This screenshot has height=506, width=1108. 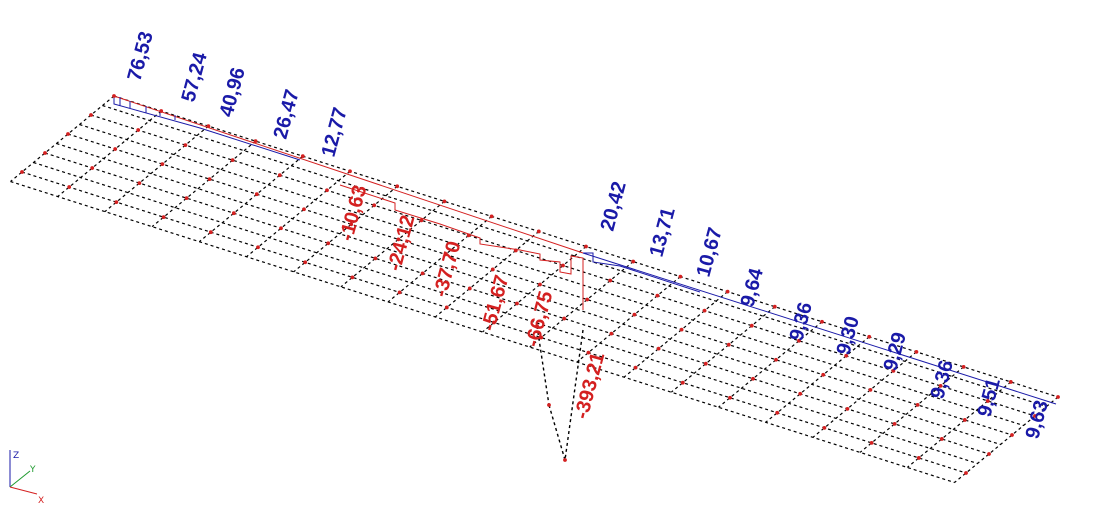 I want to click on x-axis-label: X, so click(x=41, y=501).